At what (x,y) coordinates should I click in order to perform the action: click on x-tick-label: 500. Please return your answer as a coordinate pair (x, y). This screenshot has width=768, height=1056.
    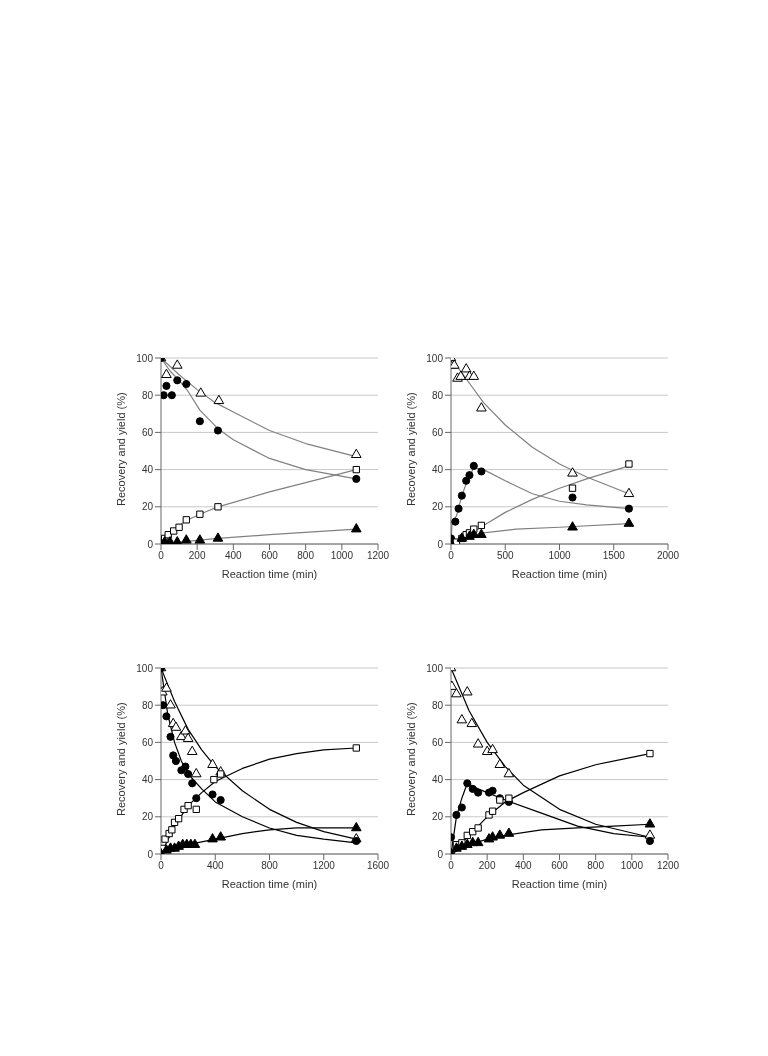
    Looking at the image, I should click on (505, 556).